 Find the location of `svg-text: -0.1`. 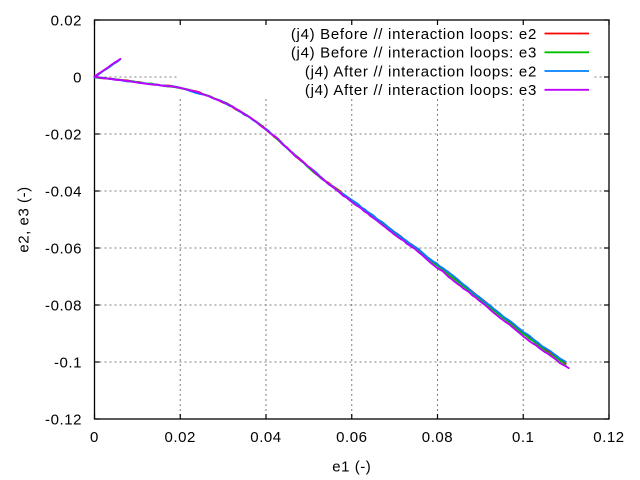

svg-text: -0.1 is located at coordinates (68, 362).